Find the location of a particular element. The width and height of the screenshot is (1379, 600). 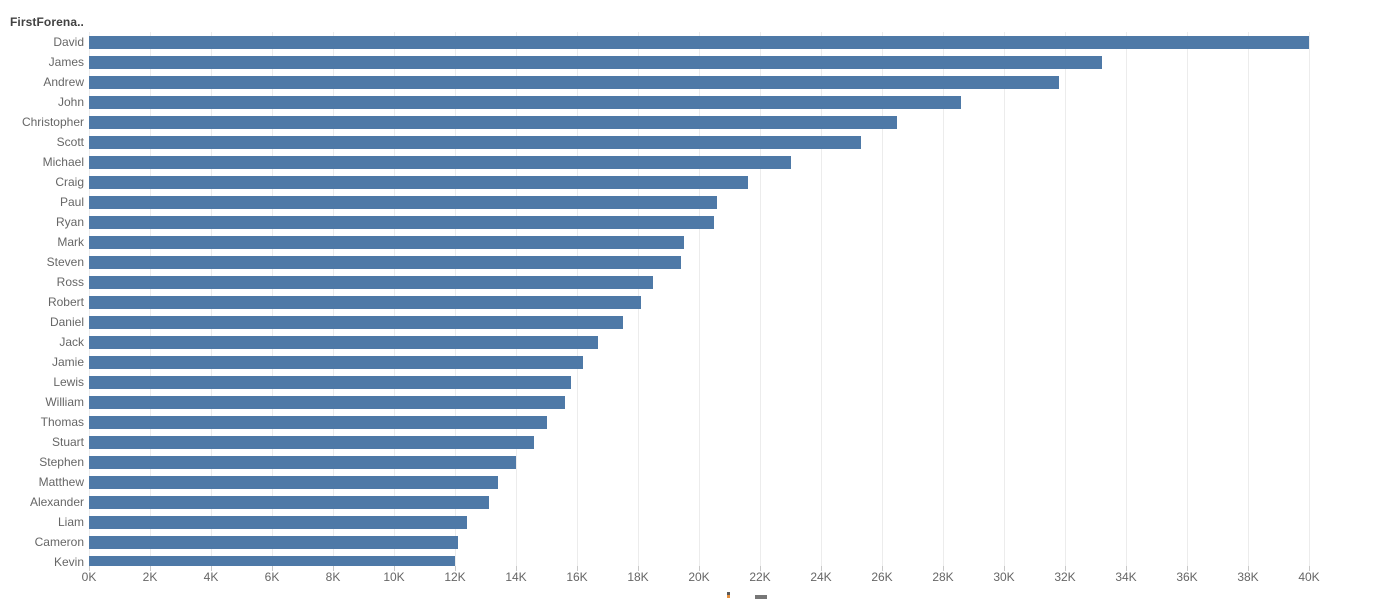

category-label: Stuart is located at coordinates (67, 442).